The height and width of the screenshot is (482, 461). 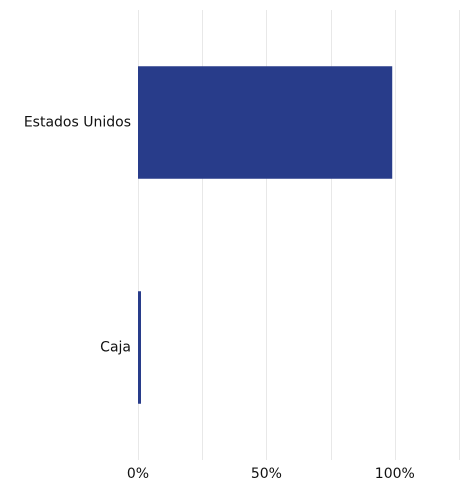 What do you see at coordinates (77, 123) in the screenshot?
I see `category-label: Estados Unidos` at bounding box center [77, 123].